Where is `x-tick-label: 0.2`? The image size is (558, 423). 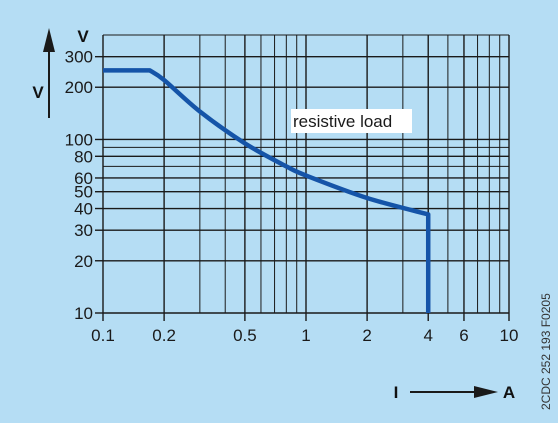
x-tick-label: 0.2 is located at coordinates (164, 335).